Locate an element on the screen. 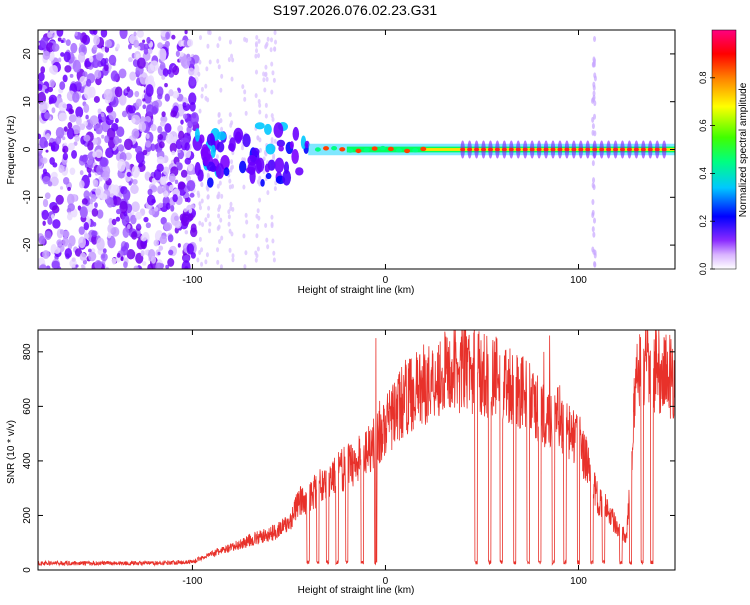 The width and height of the screenshot is (750, 605). colorbar-tick-label: 0.0 is located at coordinates (703, 269).